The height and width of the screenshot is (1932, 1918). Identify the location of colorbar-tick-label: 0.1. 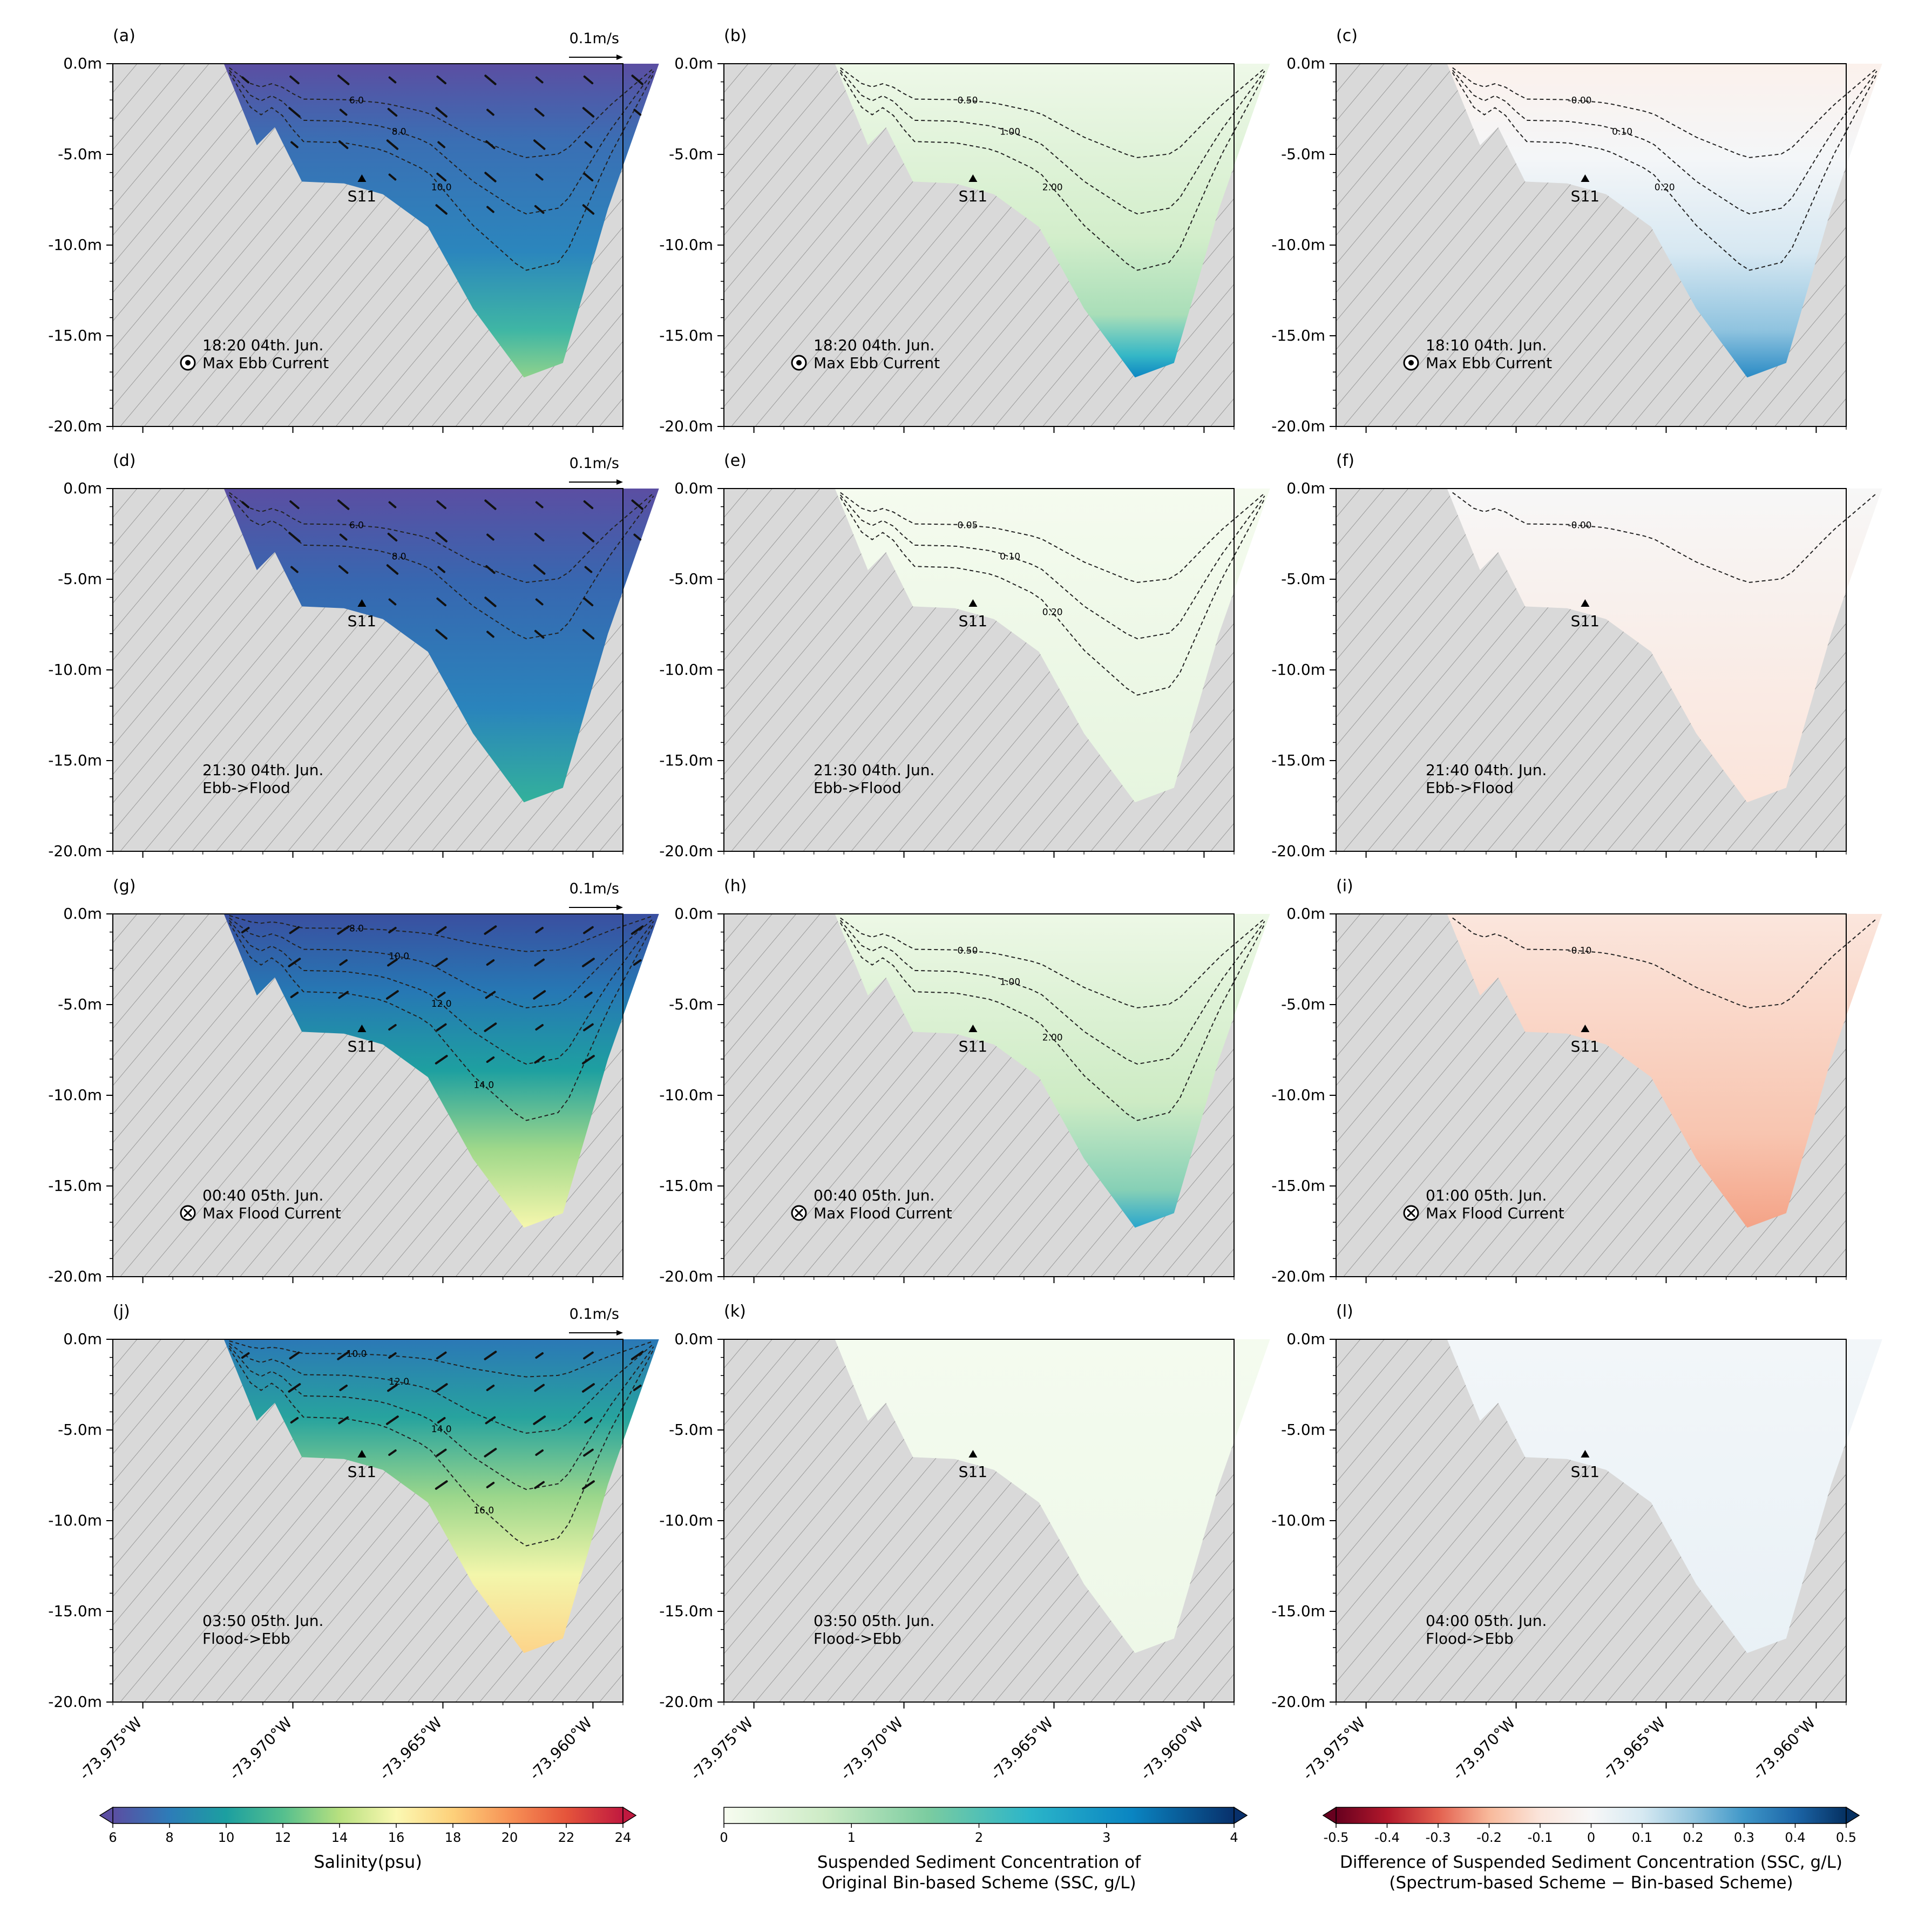
(1642, 1837).